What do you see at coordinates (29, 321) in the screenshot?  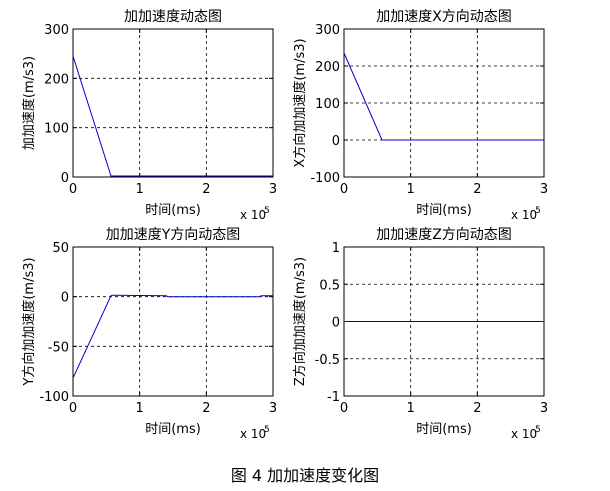 I see `y-axis-label: Y方向加加速度(m/s3)` at bounding box center [29, 321].